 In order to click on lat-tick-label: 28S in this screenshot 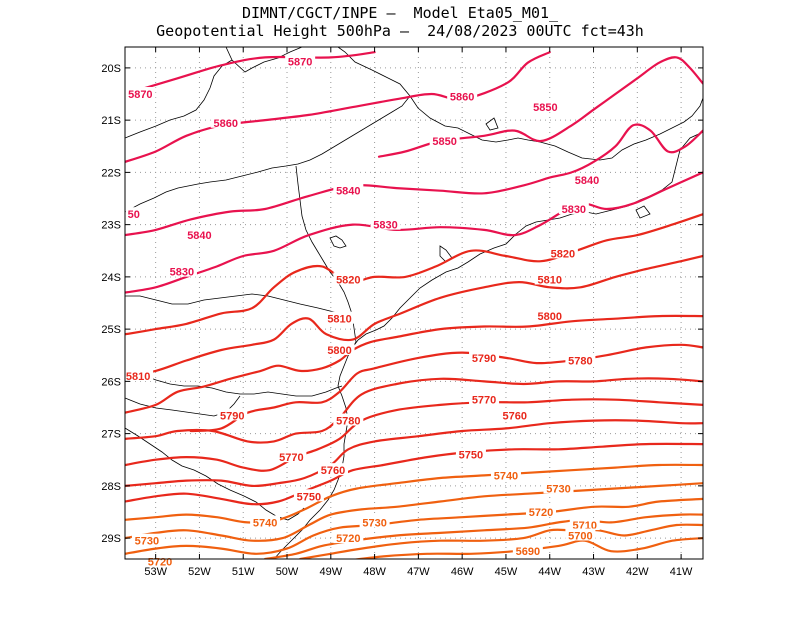, I will do `click(111, 487)`.